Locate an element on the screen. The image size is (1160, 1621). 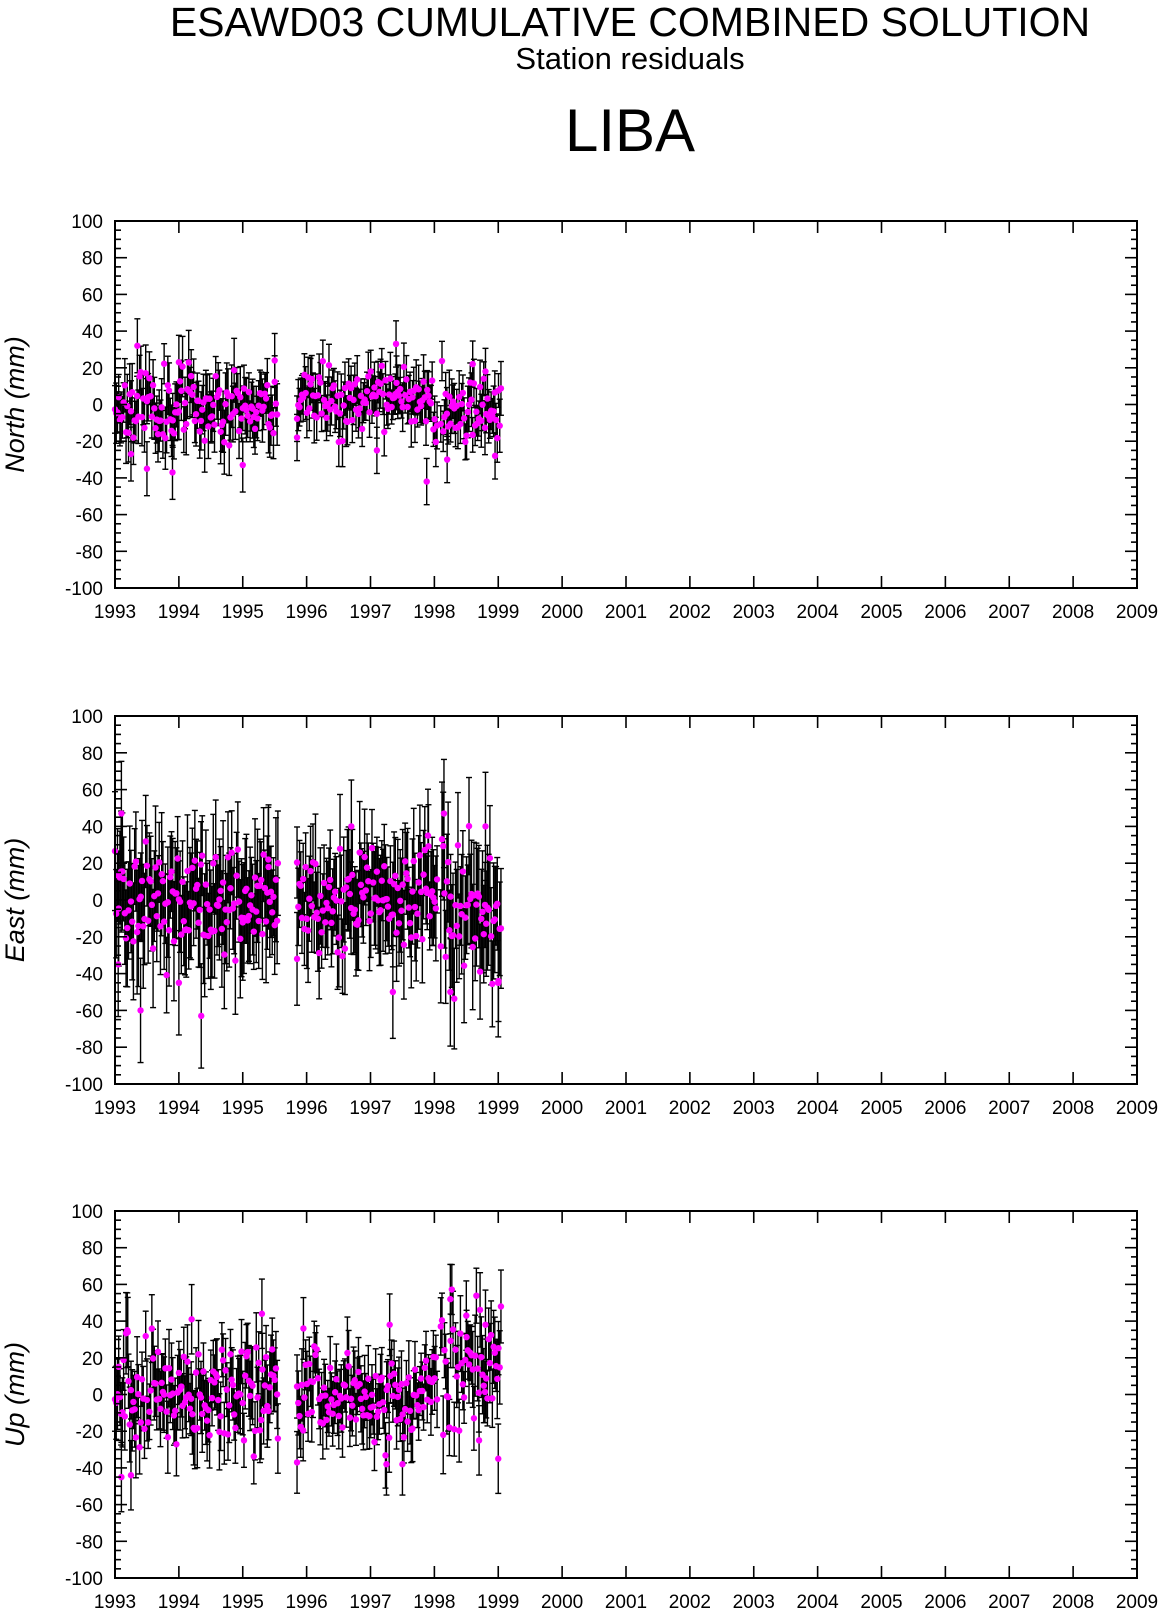
x-tick-label: 2003 is located at coordinates (754, 1602).